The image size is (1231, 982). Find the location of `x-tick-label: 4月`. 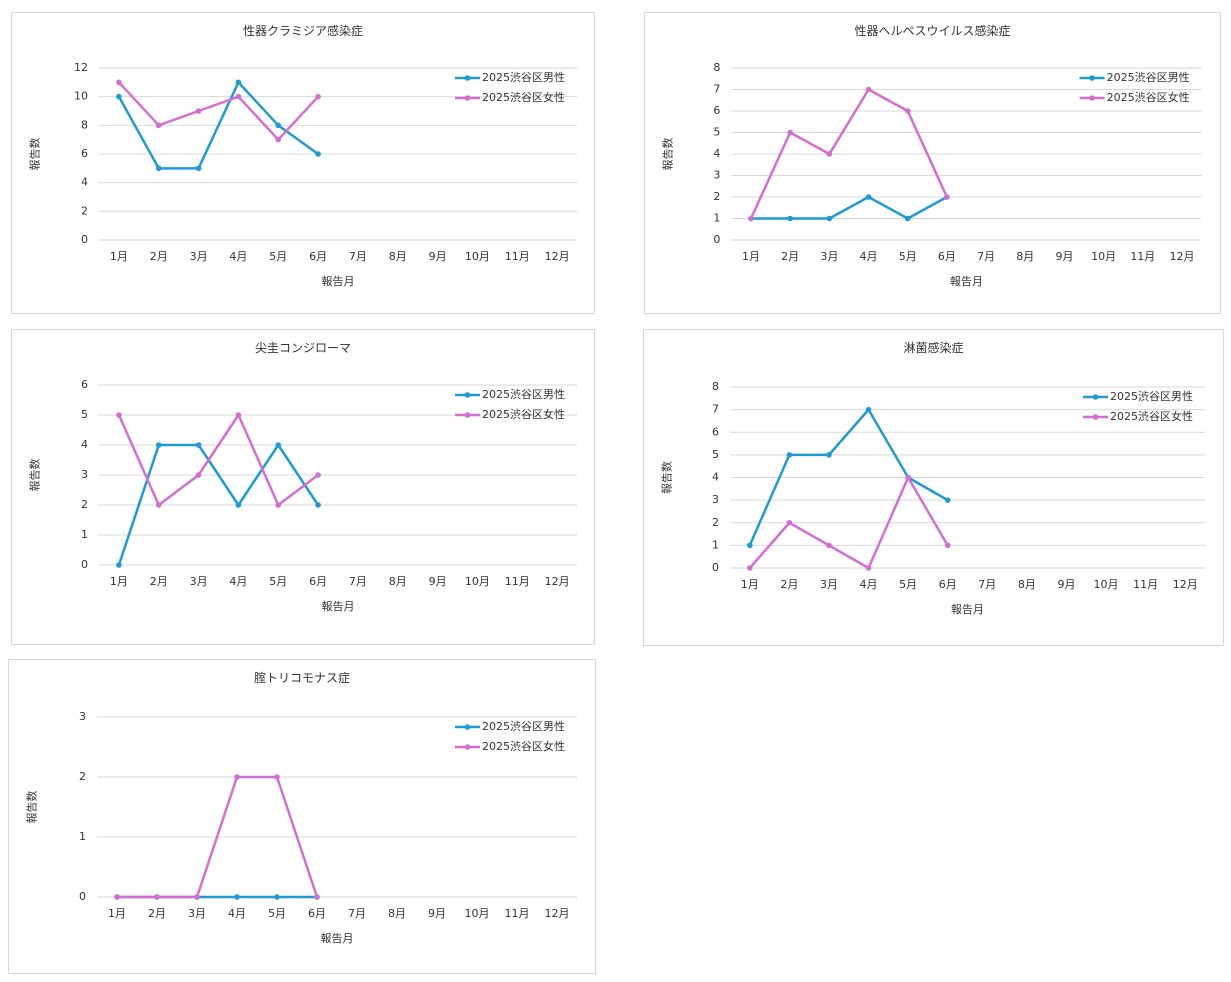

x-tick-label: 4月 is located at coordinates (237, 913).